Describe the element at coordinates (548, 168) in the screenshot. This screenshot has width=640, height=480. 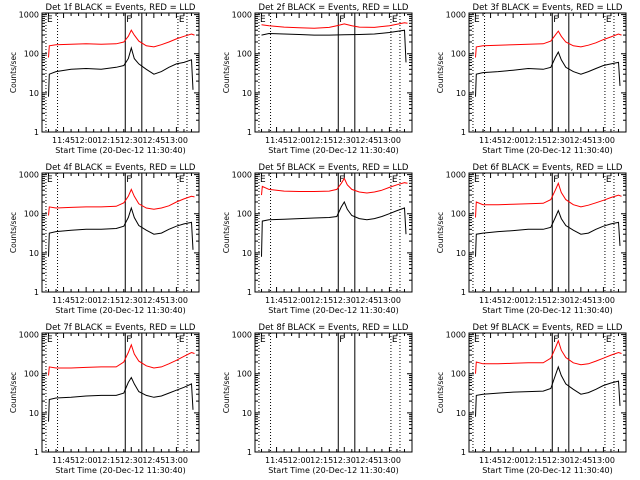
I see `panel-title: Det 6f BLACK = Events, RED = LLD` at that location.